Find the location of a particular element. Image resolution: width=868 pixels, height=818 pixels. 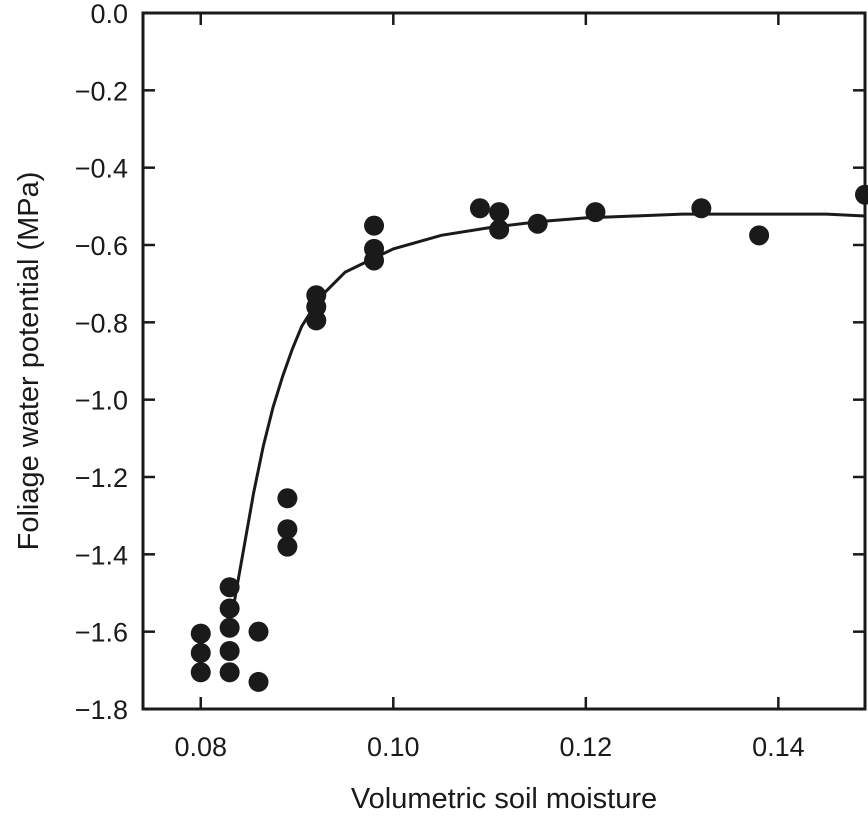

y-tick-label: −1.6 is located at coordinates (101, 633).